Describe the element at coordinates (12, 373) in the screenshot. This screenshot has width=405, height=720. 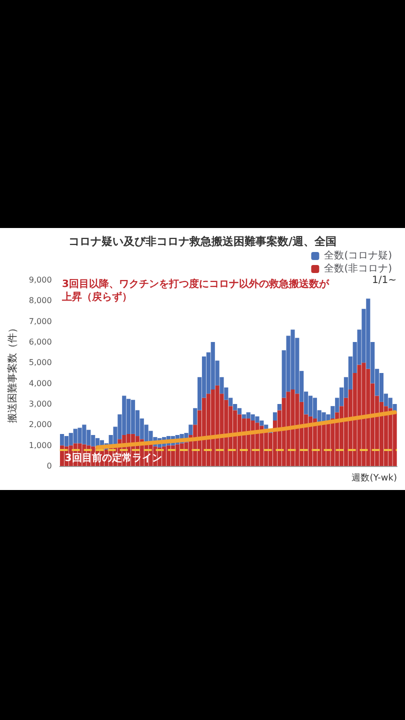
I see `y-axis-title: 搬送困難事案数（件）` at that location.